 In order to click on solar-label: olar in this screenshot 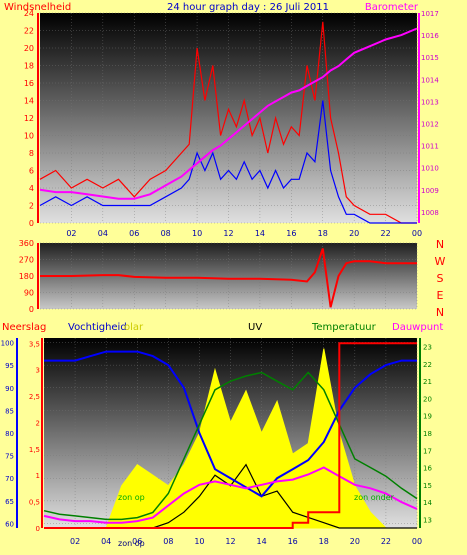, I will do `click(134, 327)`.